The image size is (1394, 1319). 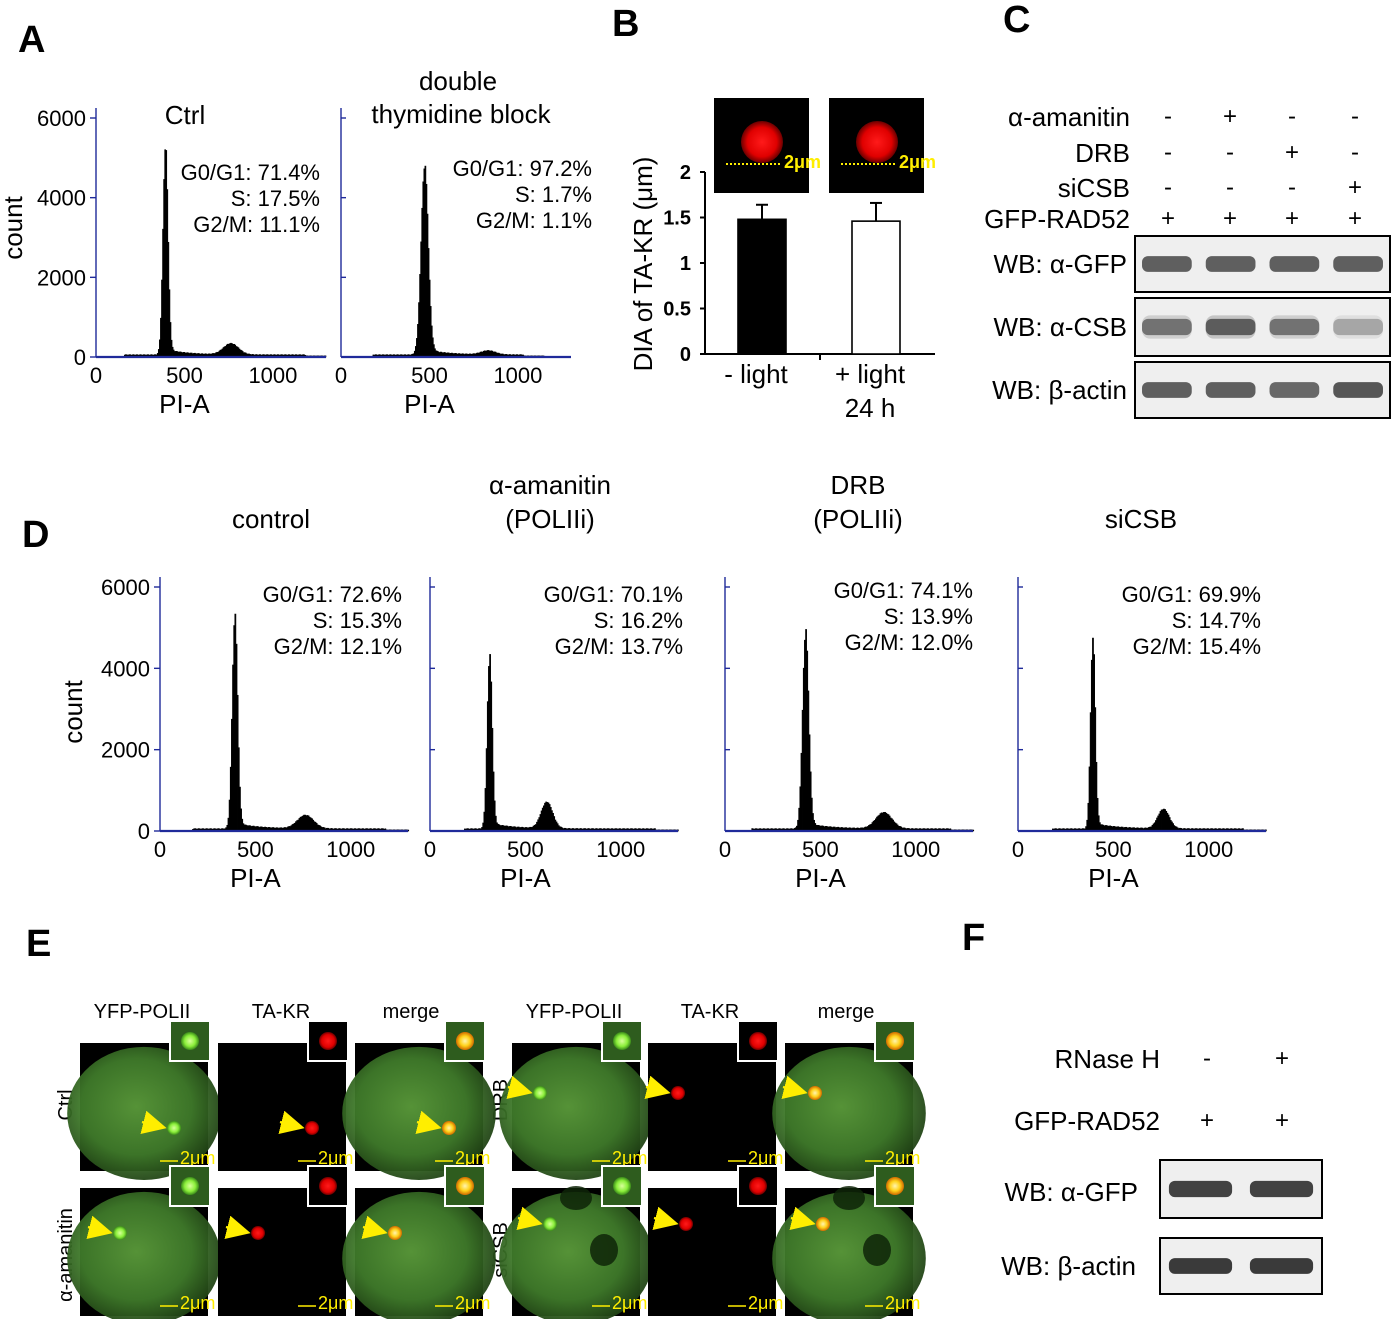 What do you see at coordinates (1355, 187) in the screenshot?
I see `panel-c-sign-2-3: +` at bounding box center [1355, 187].